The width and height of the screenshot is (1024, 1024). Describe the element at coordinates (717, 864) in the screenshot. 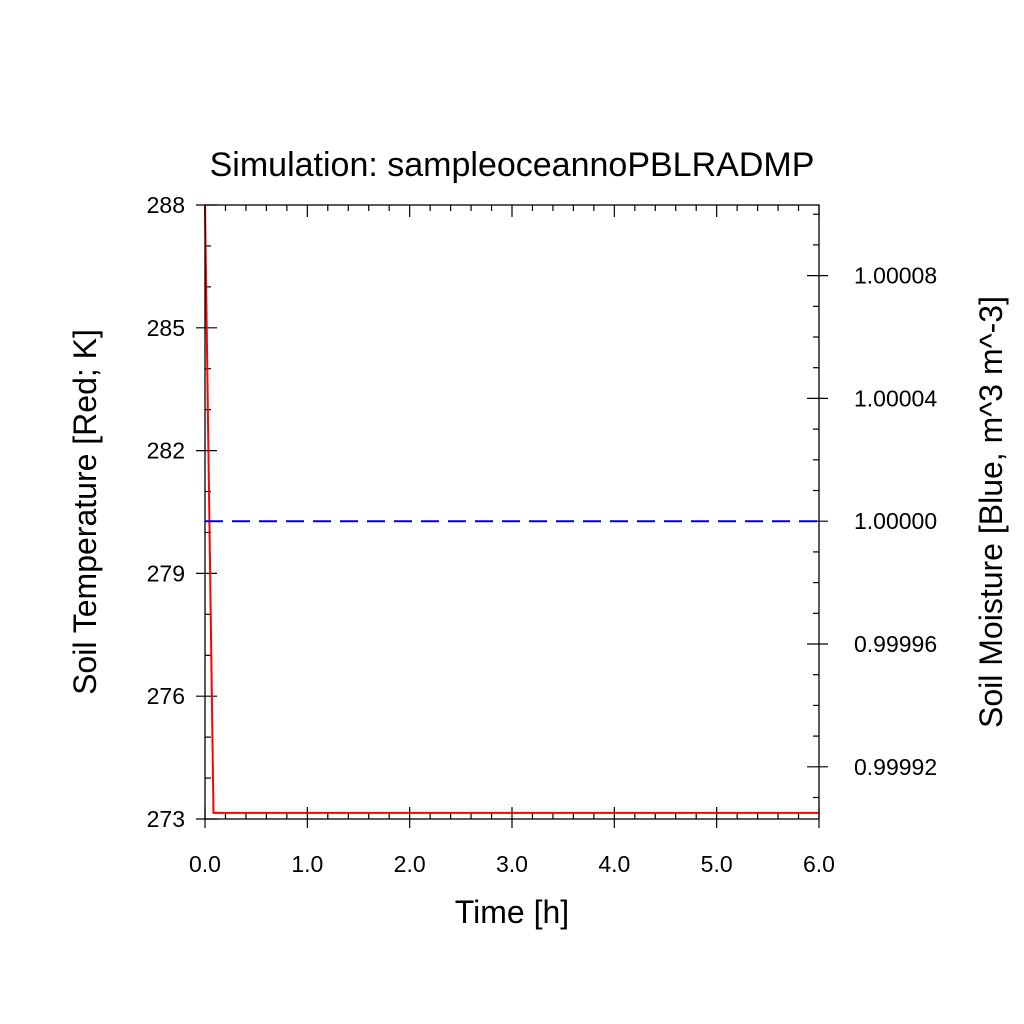

I see `x-tick-label: 5.0` at that location.